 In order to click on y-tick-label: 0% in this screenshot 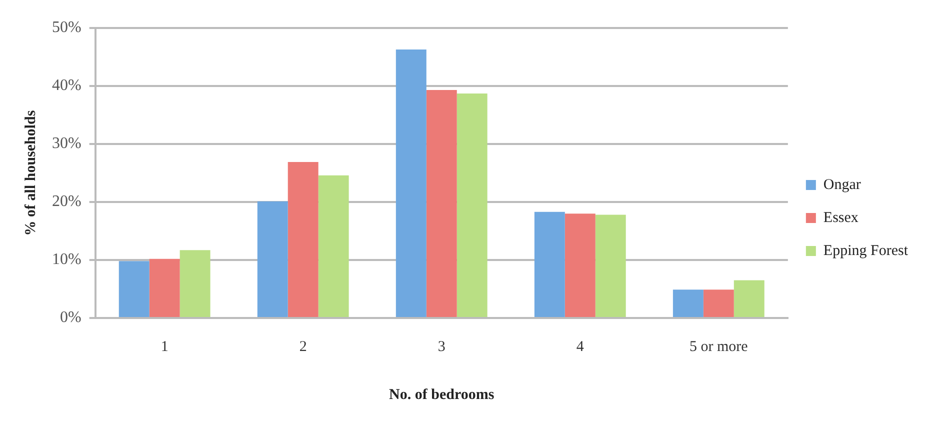, I will do `click(71, 317)`.